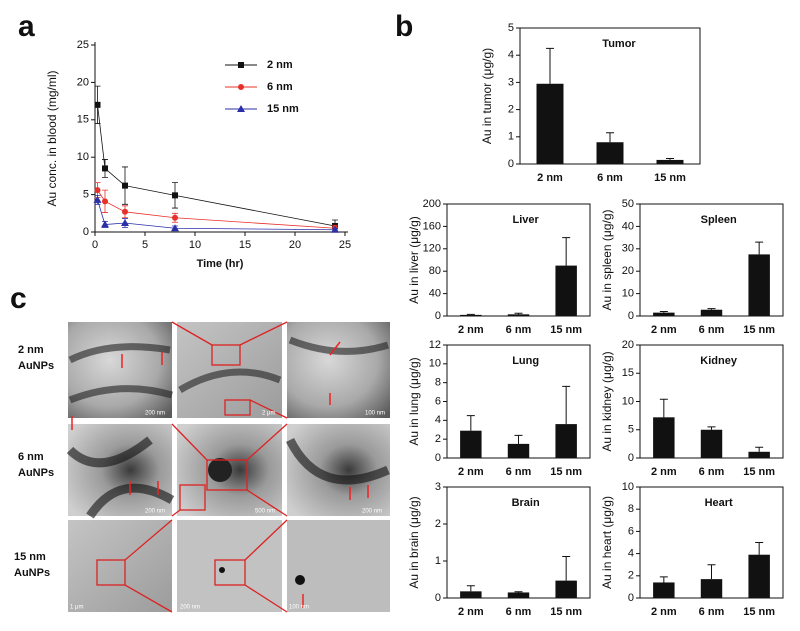  Describe the element at coordinates (268, 414) in the screenshot. I see `scale-bar-label: 2 μm` at that location.